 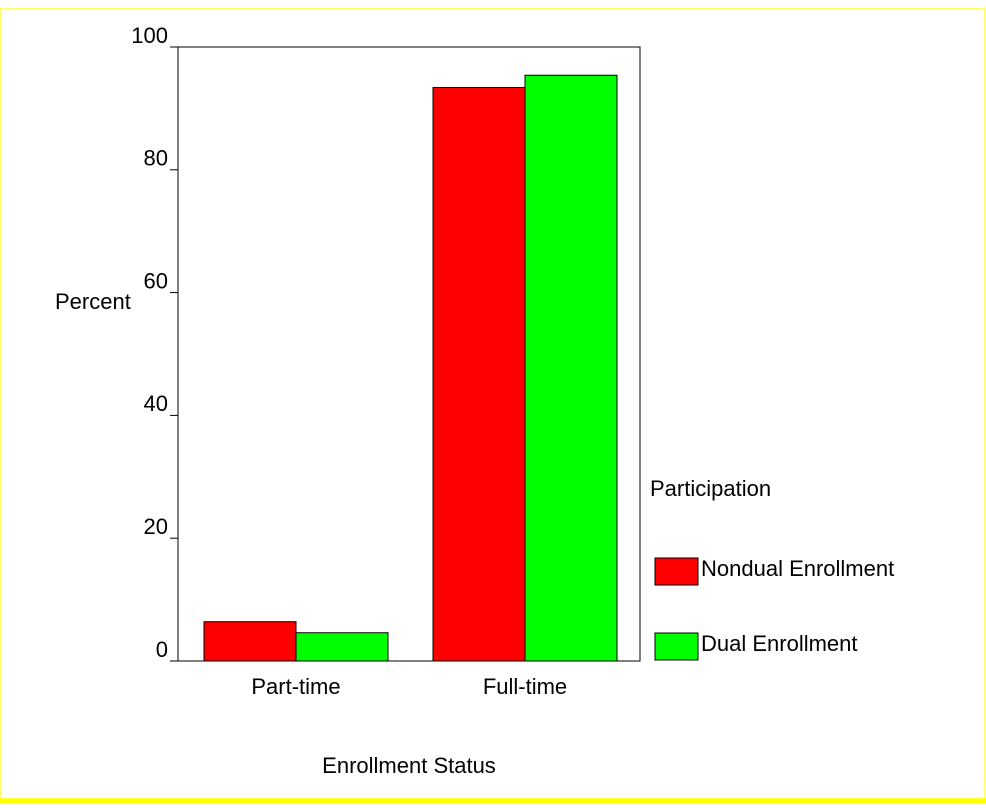 What do you see at coordinates (156, 526) in the screenshot?
I see `y-tick-label: 20` at bounding box center [156, 526].